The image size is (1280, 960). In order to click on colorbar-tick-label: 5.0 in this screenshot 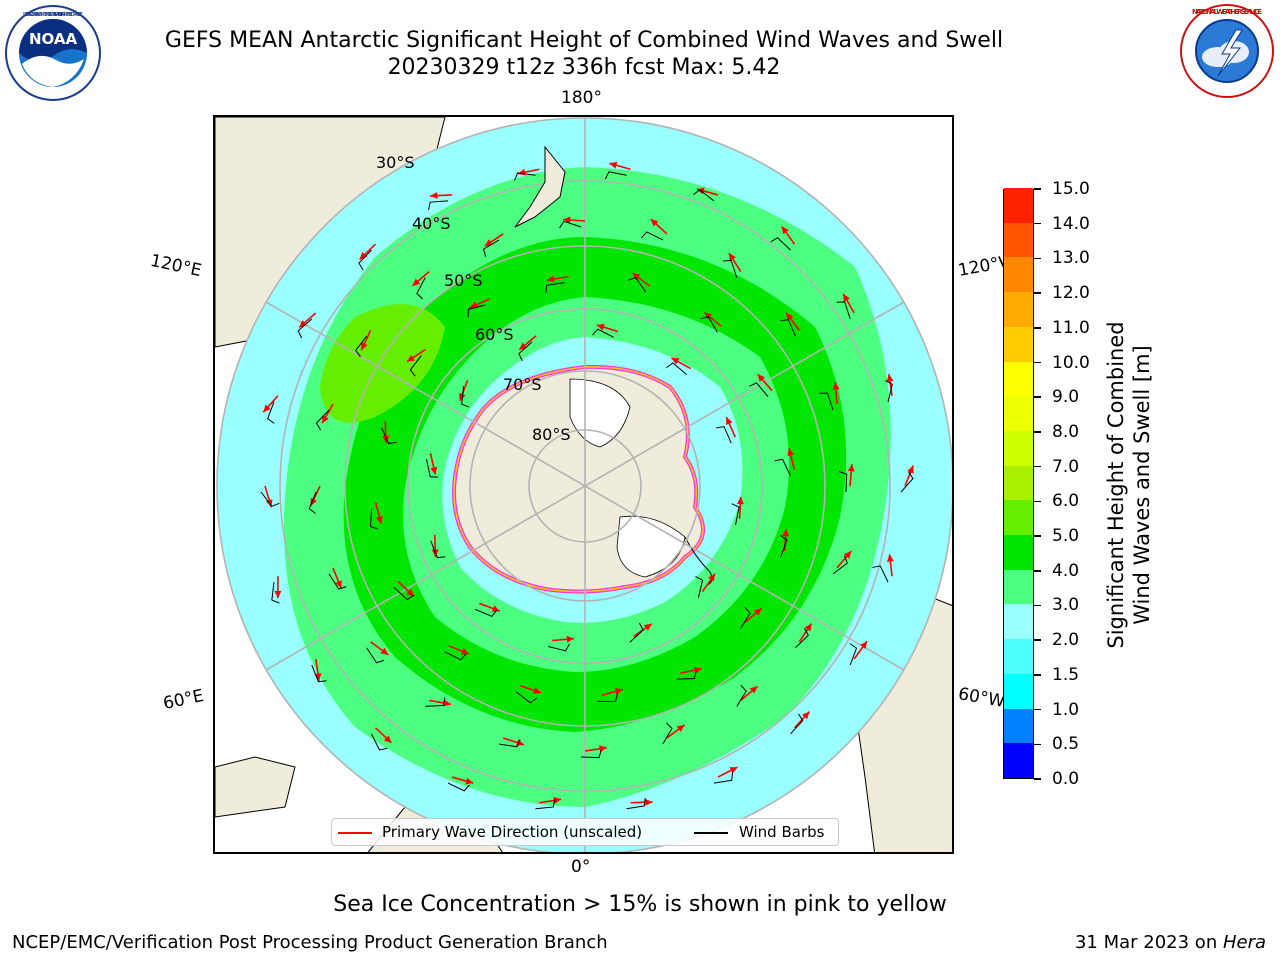, I will do `click(1066, 536)`.